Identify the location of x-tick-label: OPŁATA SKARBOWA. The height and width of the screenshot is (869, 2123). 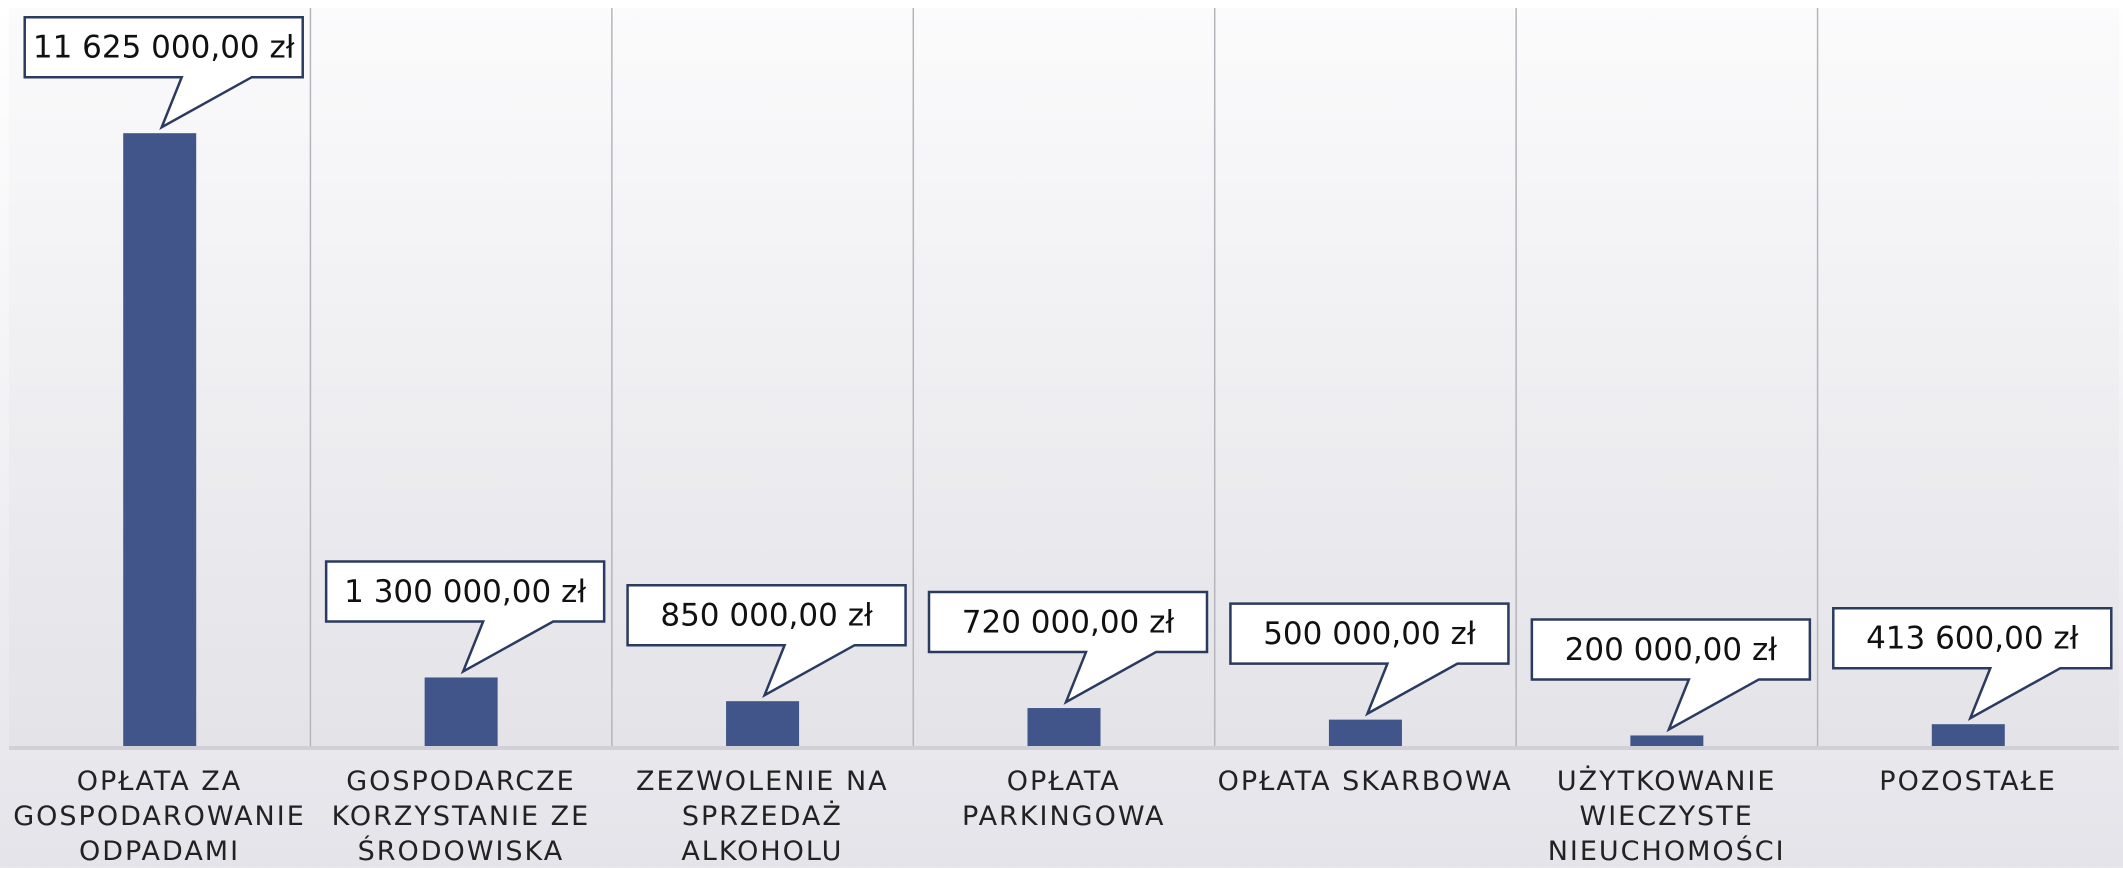
(1365, 781).